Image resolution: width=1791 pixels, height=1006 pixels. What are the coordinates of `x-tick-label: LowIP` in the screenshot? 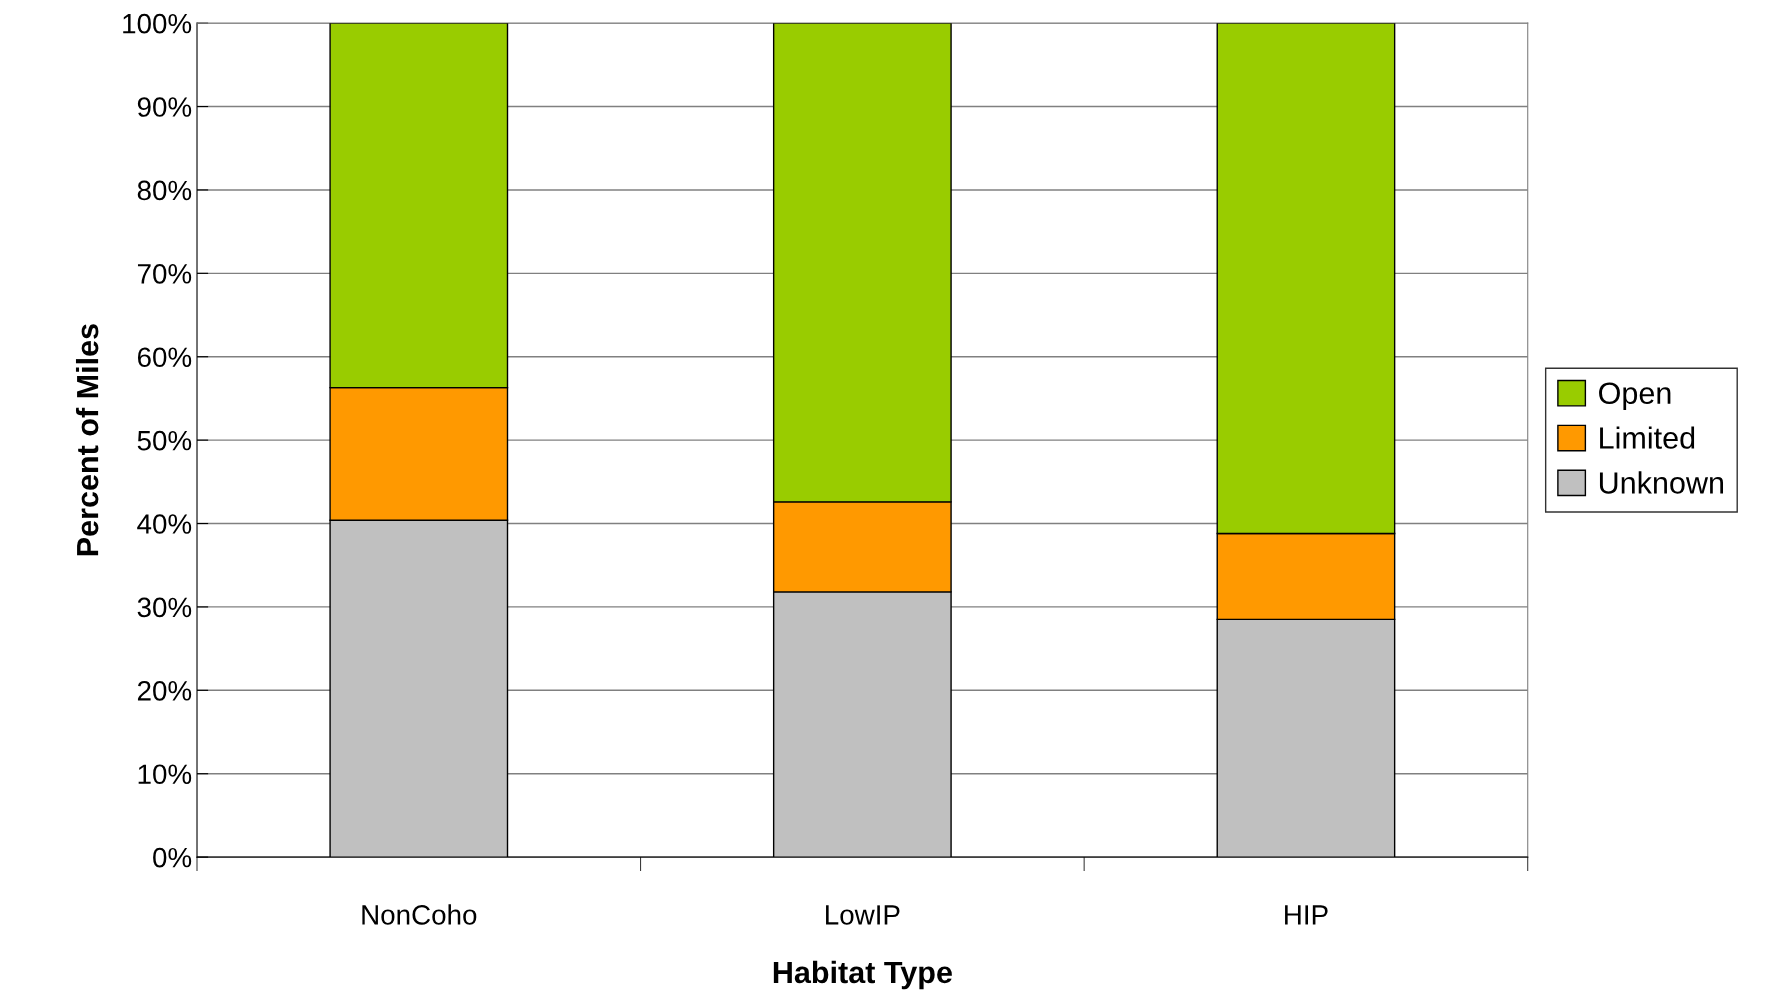 It's located at (863, 915).